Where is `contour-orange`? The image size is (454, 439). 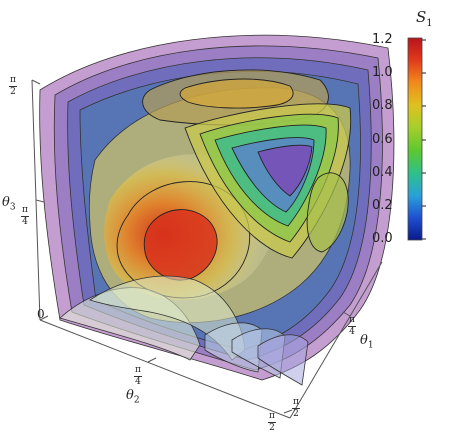
contour-orange is located at coordinates (183, 240).